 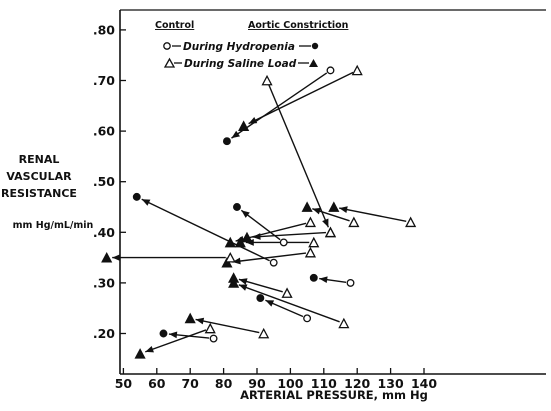 I want to click on legend-filled-triangle-icon, so click(x=313, y=63).